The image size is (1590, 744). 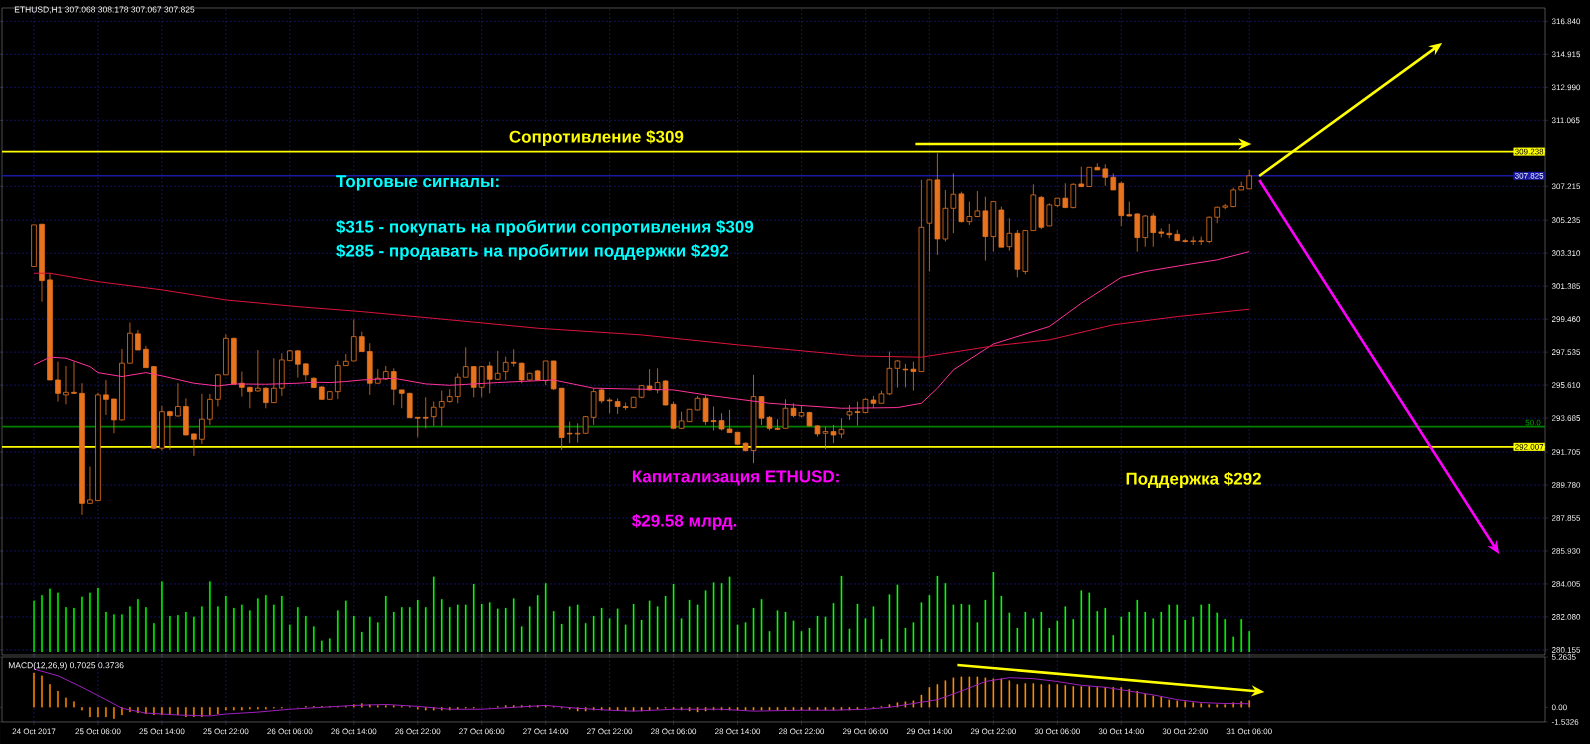 What do you see at coordinates (993, 731) in the screenshot?
I see `x-tick-label: 29 Oct 22:00` at bounding box center [993, 731].